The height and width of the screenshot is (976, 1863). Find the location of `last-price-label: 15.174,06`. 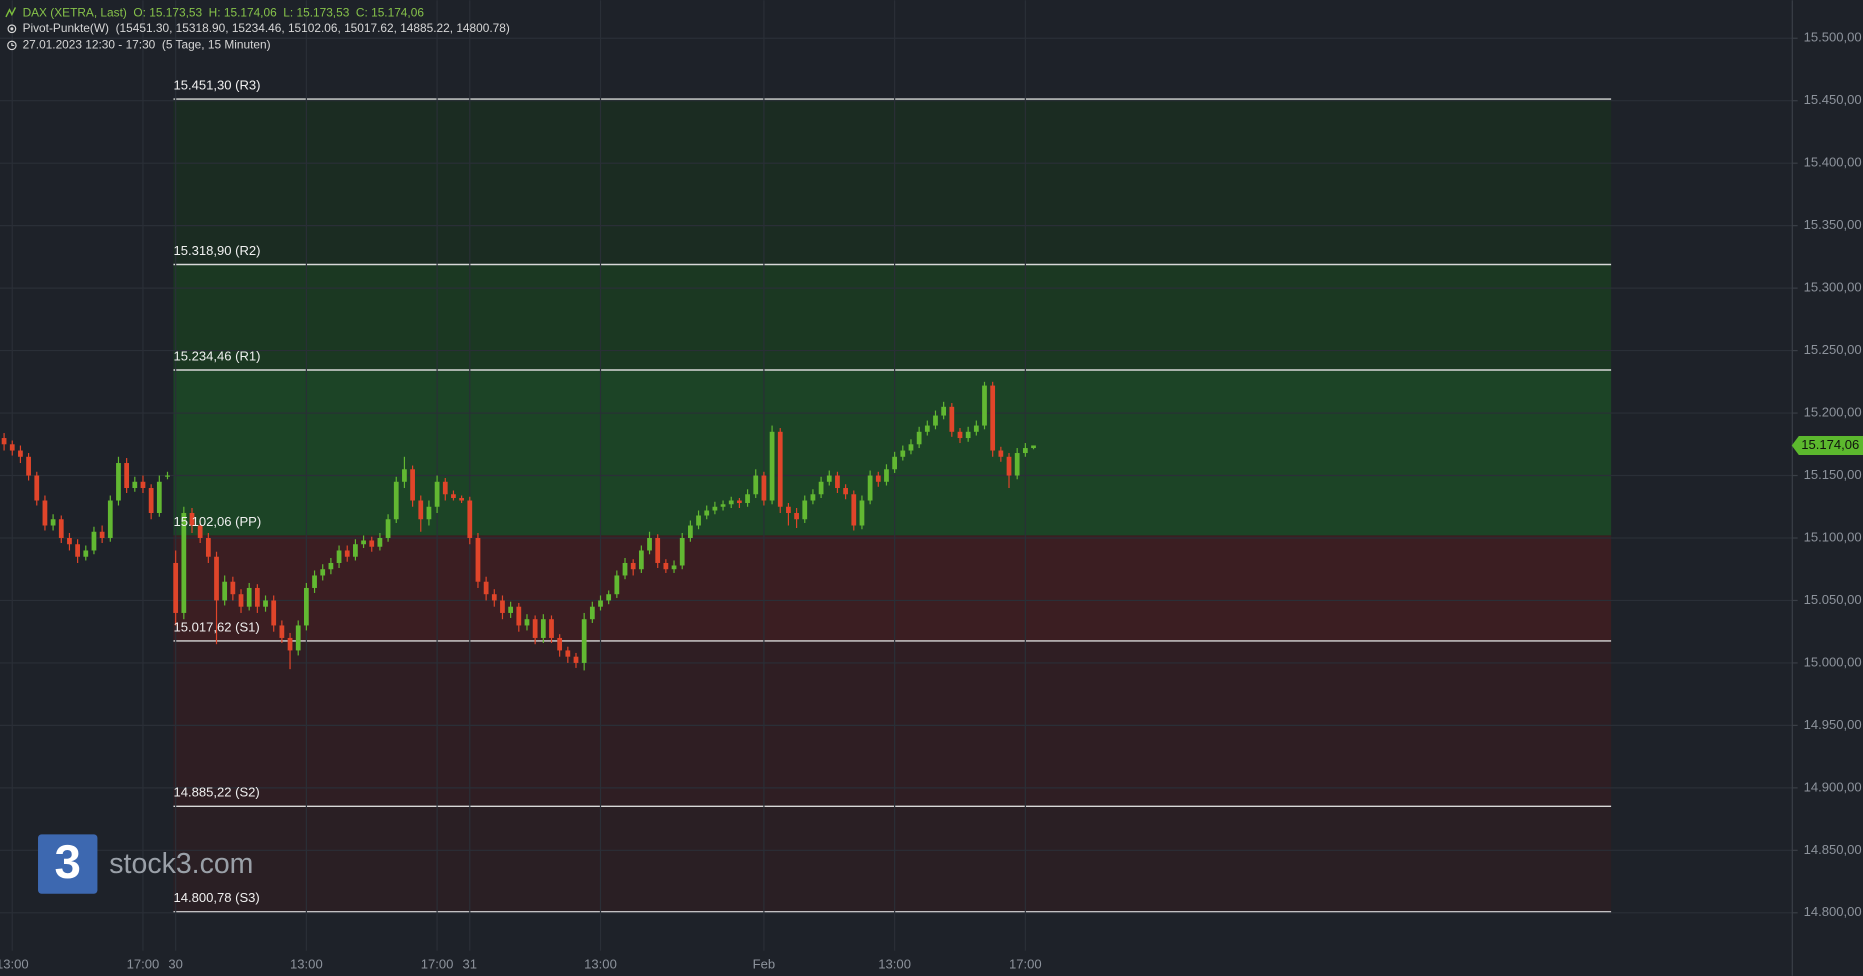

last-price-label: 15.174,06 is located at coordinates (1830, 444).